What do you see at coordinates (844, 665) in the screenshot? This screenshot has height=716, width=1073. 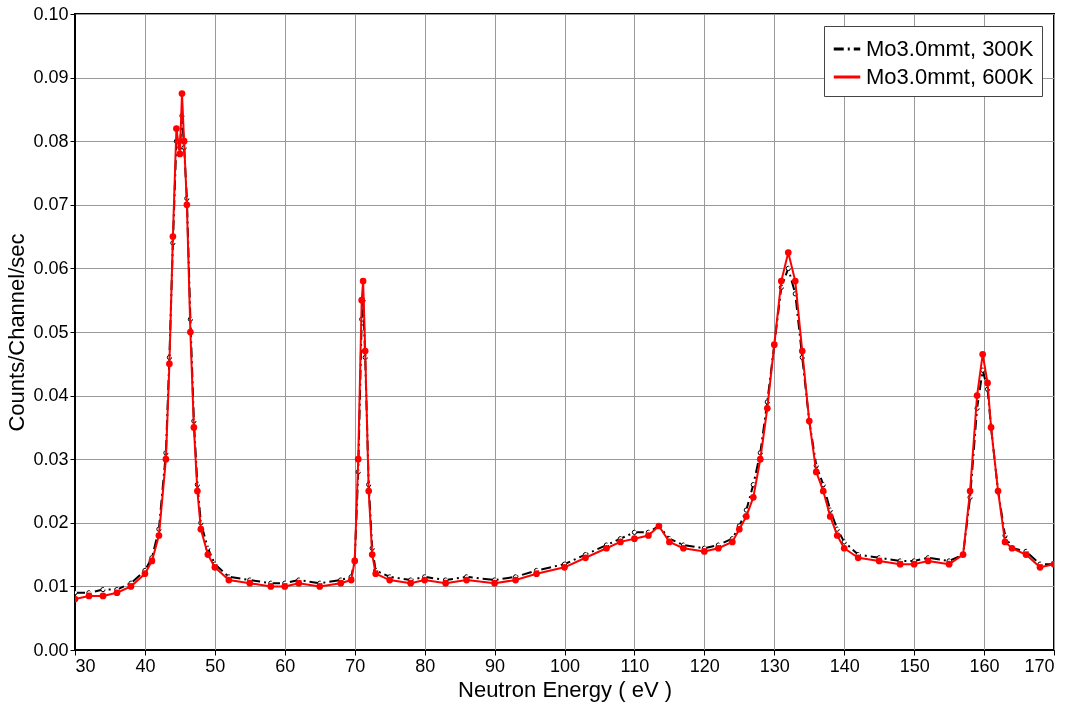 I see `x-tick-label: 140` at bounding box center [844, 665].